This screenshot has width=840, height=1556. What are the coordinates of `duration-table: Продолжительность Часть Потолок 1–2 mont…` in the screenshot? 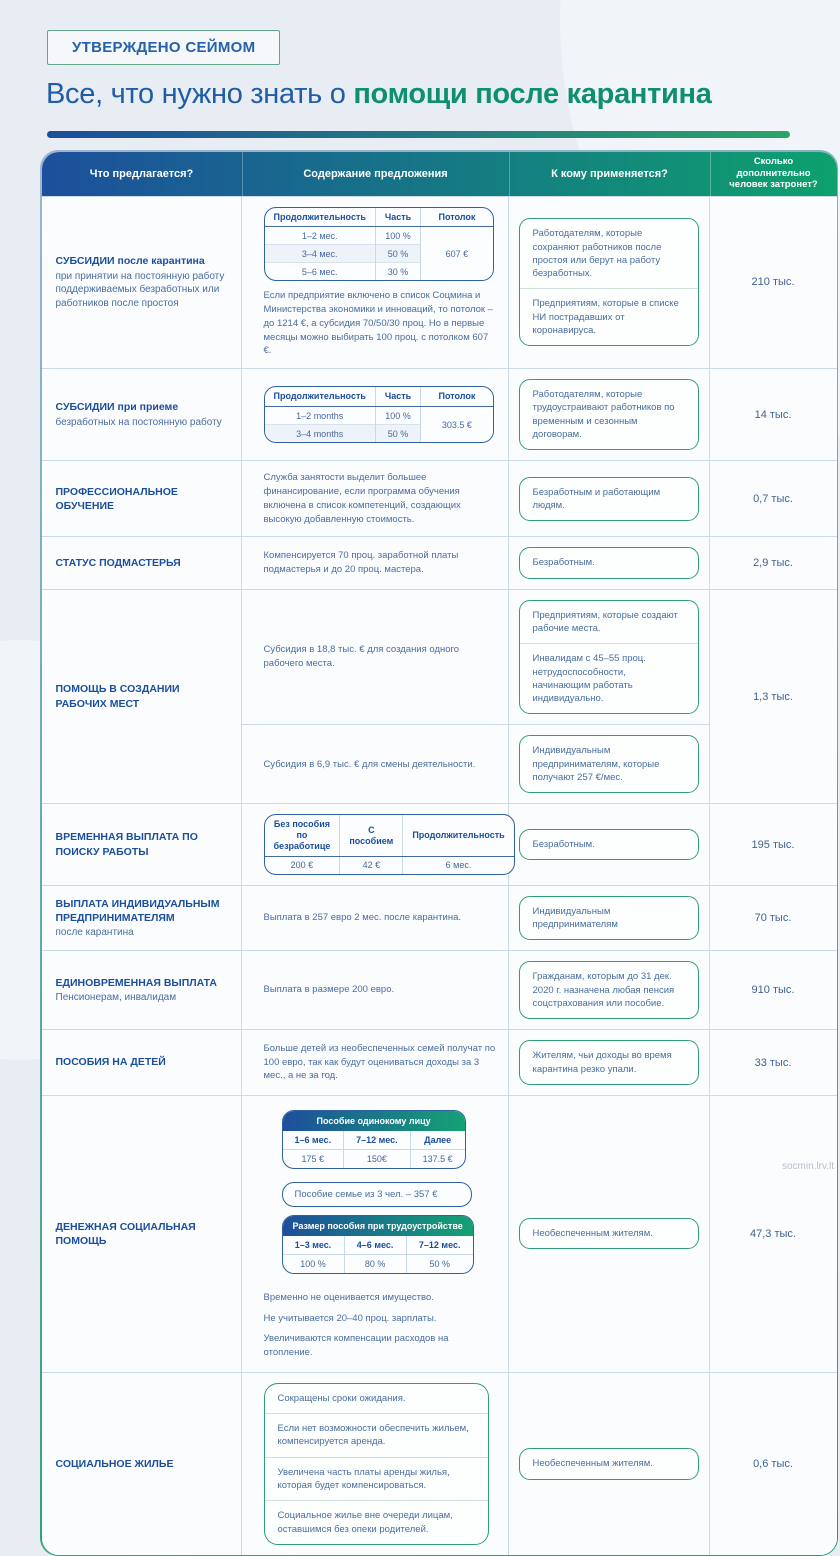 It's located at (378, 415).